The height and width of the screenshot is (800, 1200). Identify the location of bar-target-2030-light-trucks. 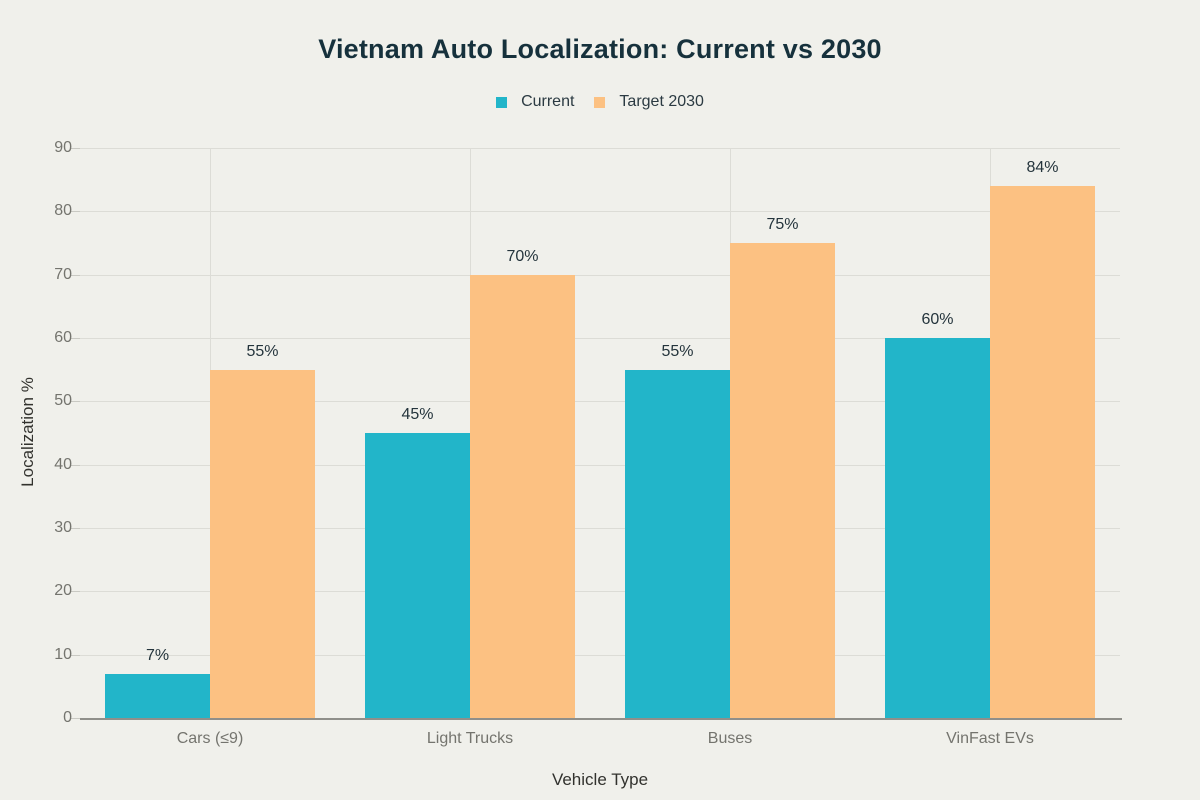
(522, 496).